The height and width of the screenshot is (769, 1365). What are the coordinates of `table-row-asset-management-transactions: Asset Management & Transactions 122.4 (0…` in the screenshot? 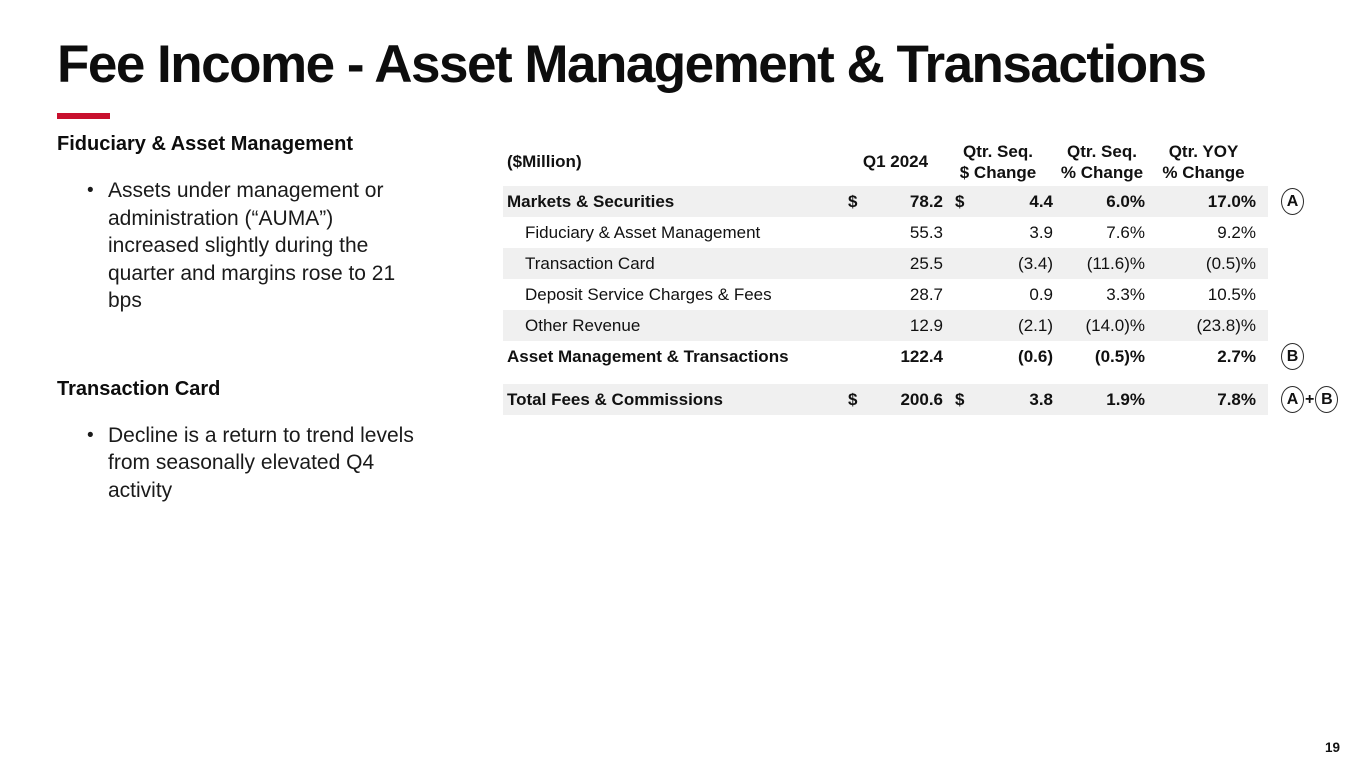 It's located at (920, 356).